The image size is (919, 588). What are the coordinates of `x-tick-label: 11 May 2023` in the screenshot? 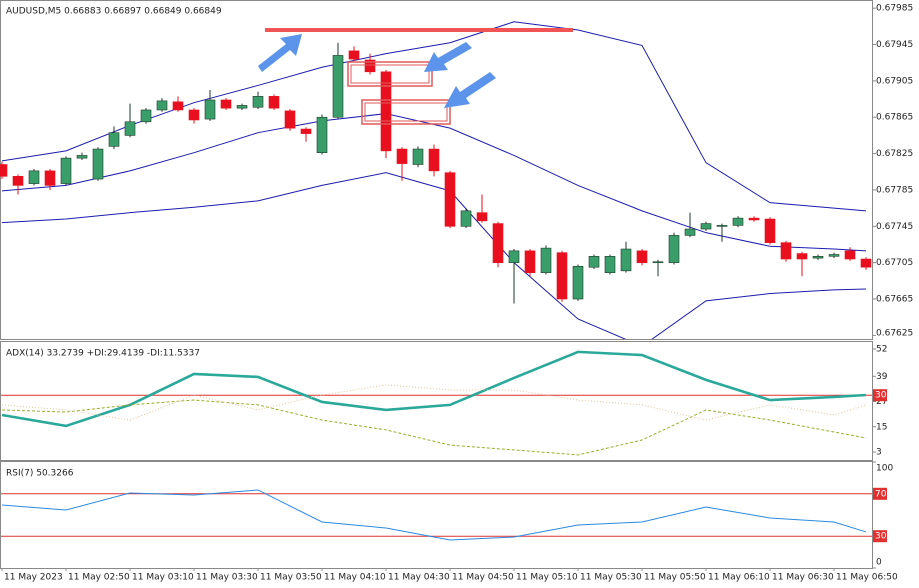 It's located at (33, 578).